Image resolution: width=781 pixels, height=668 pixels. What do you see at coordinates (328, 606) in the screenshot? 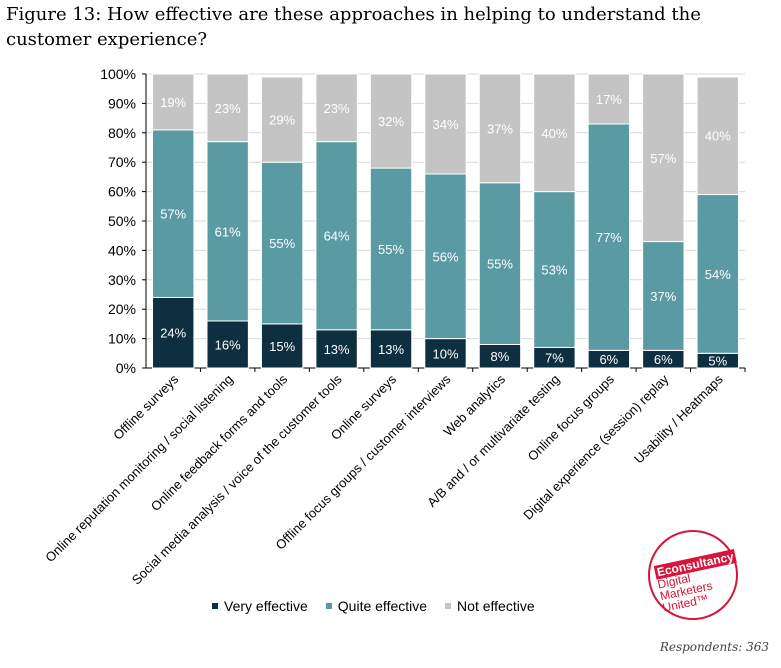
I see `legend-swatch-quite-effective` at bounding box center [328, 606].